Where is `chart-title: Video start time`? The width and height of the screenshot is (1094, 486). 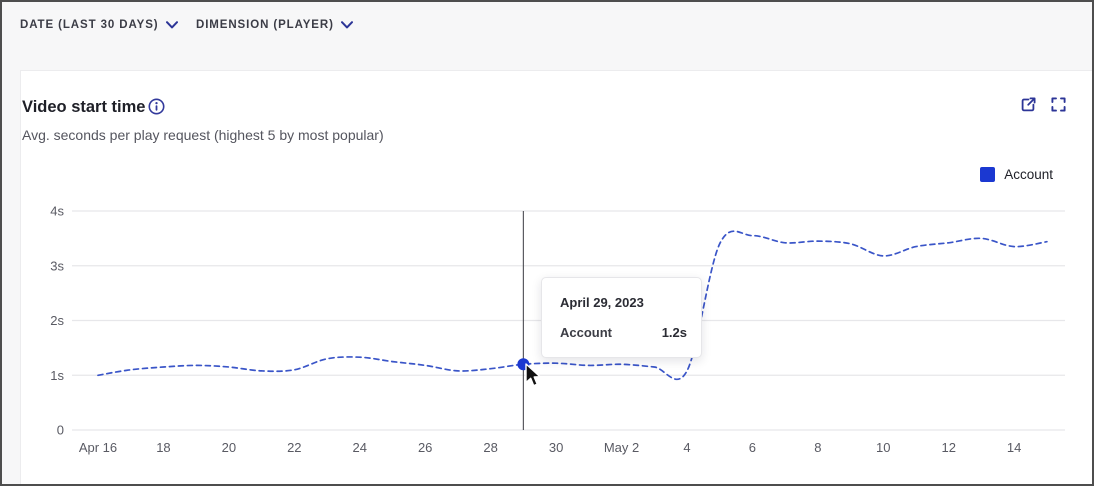 chart-title: Video start time is located at coordinates (84, 107).